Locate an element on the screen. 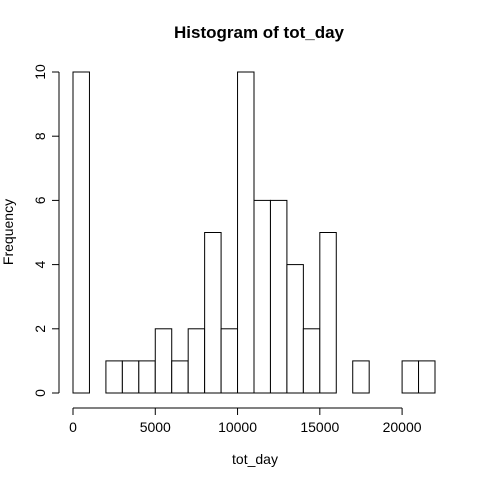 Image resolution: width=480 pixels, height=480 pixels. y-tick-label: 10 is located at coordinates (40, 72).